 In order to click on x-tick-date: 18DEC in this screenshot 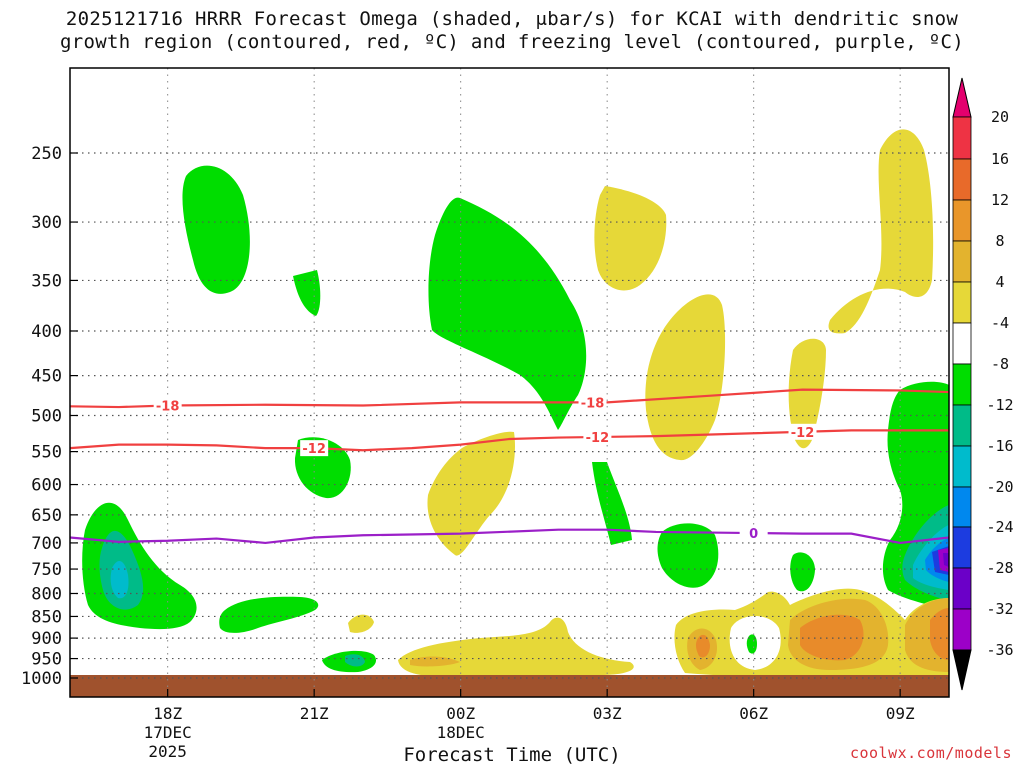, I will do `click(461, 732)`.